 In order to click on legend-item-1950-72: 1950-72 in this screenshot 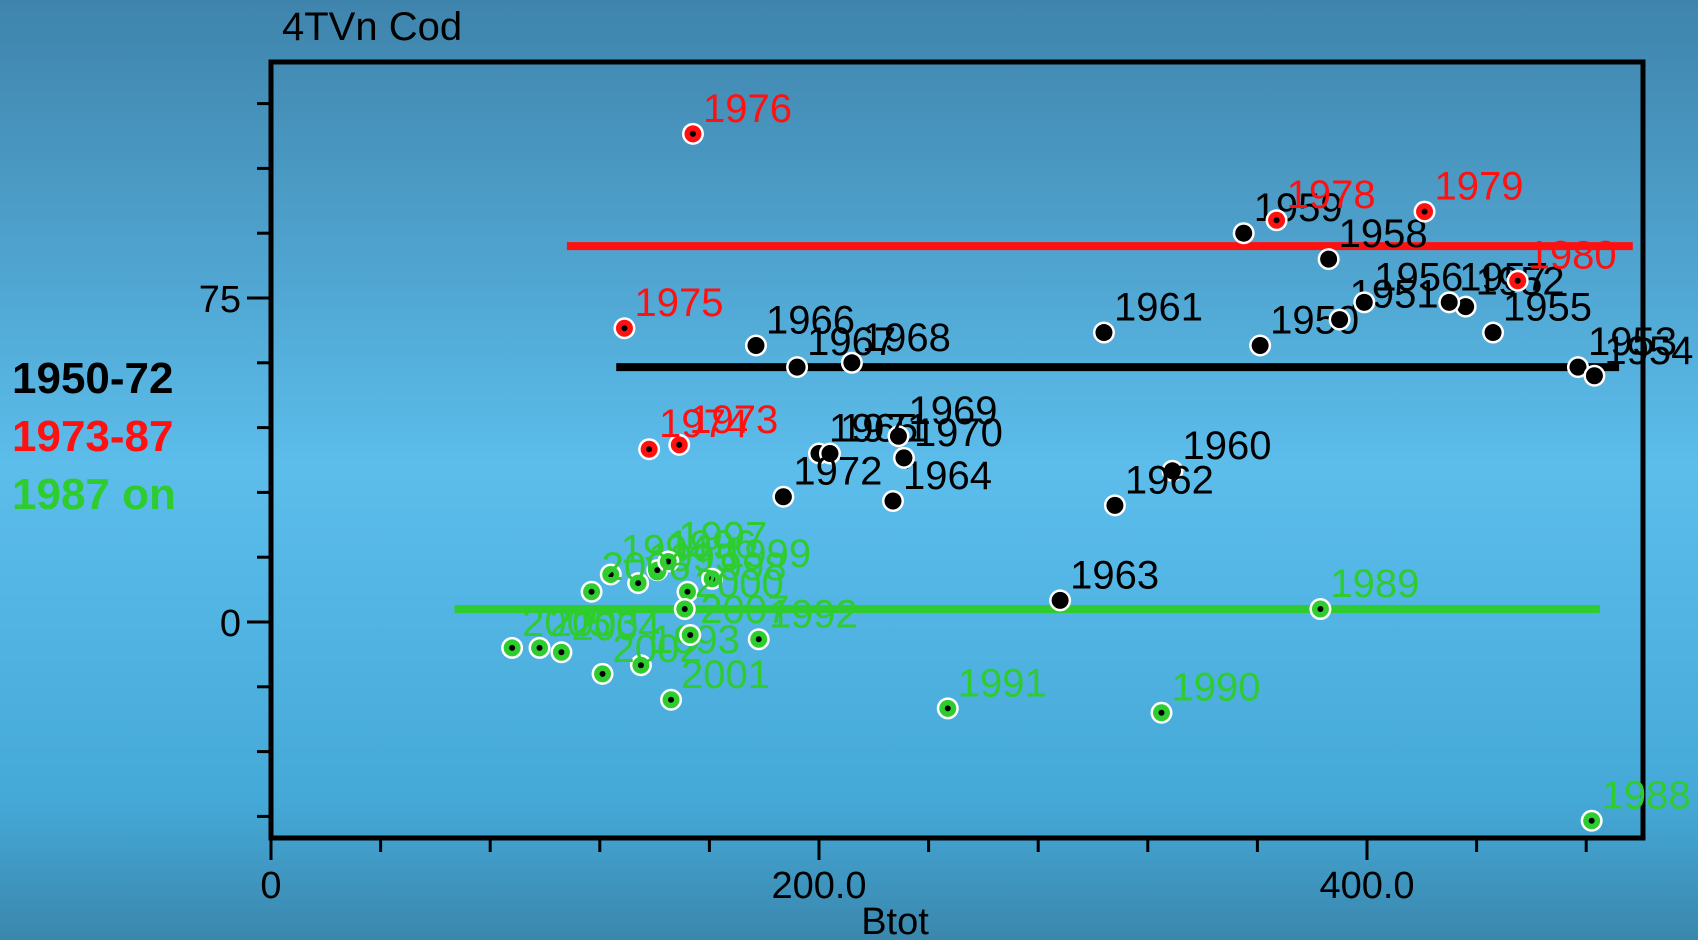, I will do `click(93, 378)`.